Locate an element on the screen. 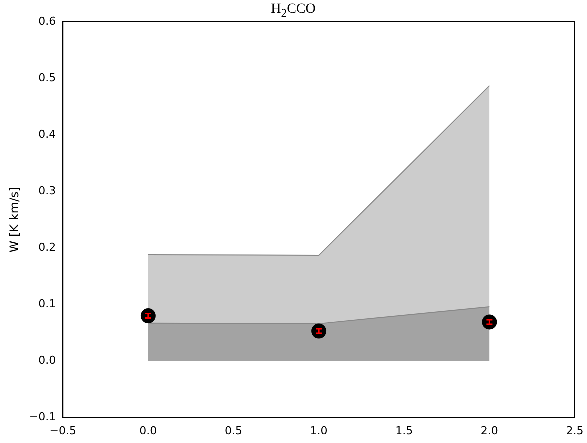 This screenshot has width=587, height=443. y-tick-label: −0.1 is located at coordinates (42, 417).